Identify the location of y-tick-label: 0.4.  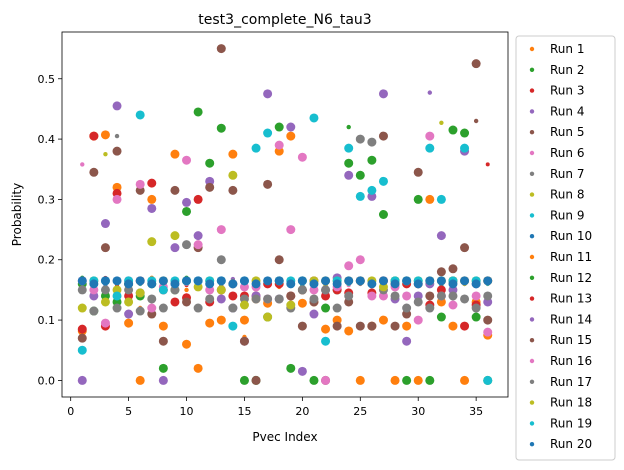
(47, 139).